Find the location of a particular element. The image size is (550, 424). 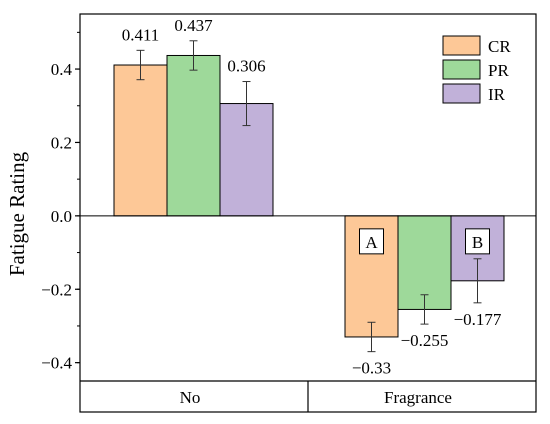

legend-swatch-CR is located at coordinates (461, 45).